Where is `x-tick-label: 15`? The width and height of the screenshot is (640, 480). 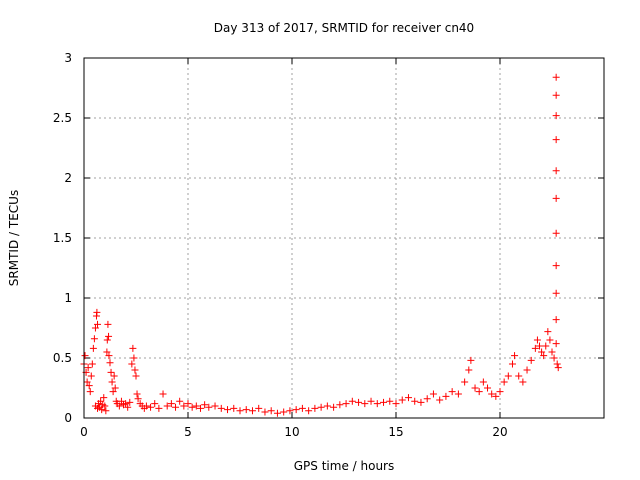 x-tick-label: 15 is located at coordinates (395, 432).